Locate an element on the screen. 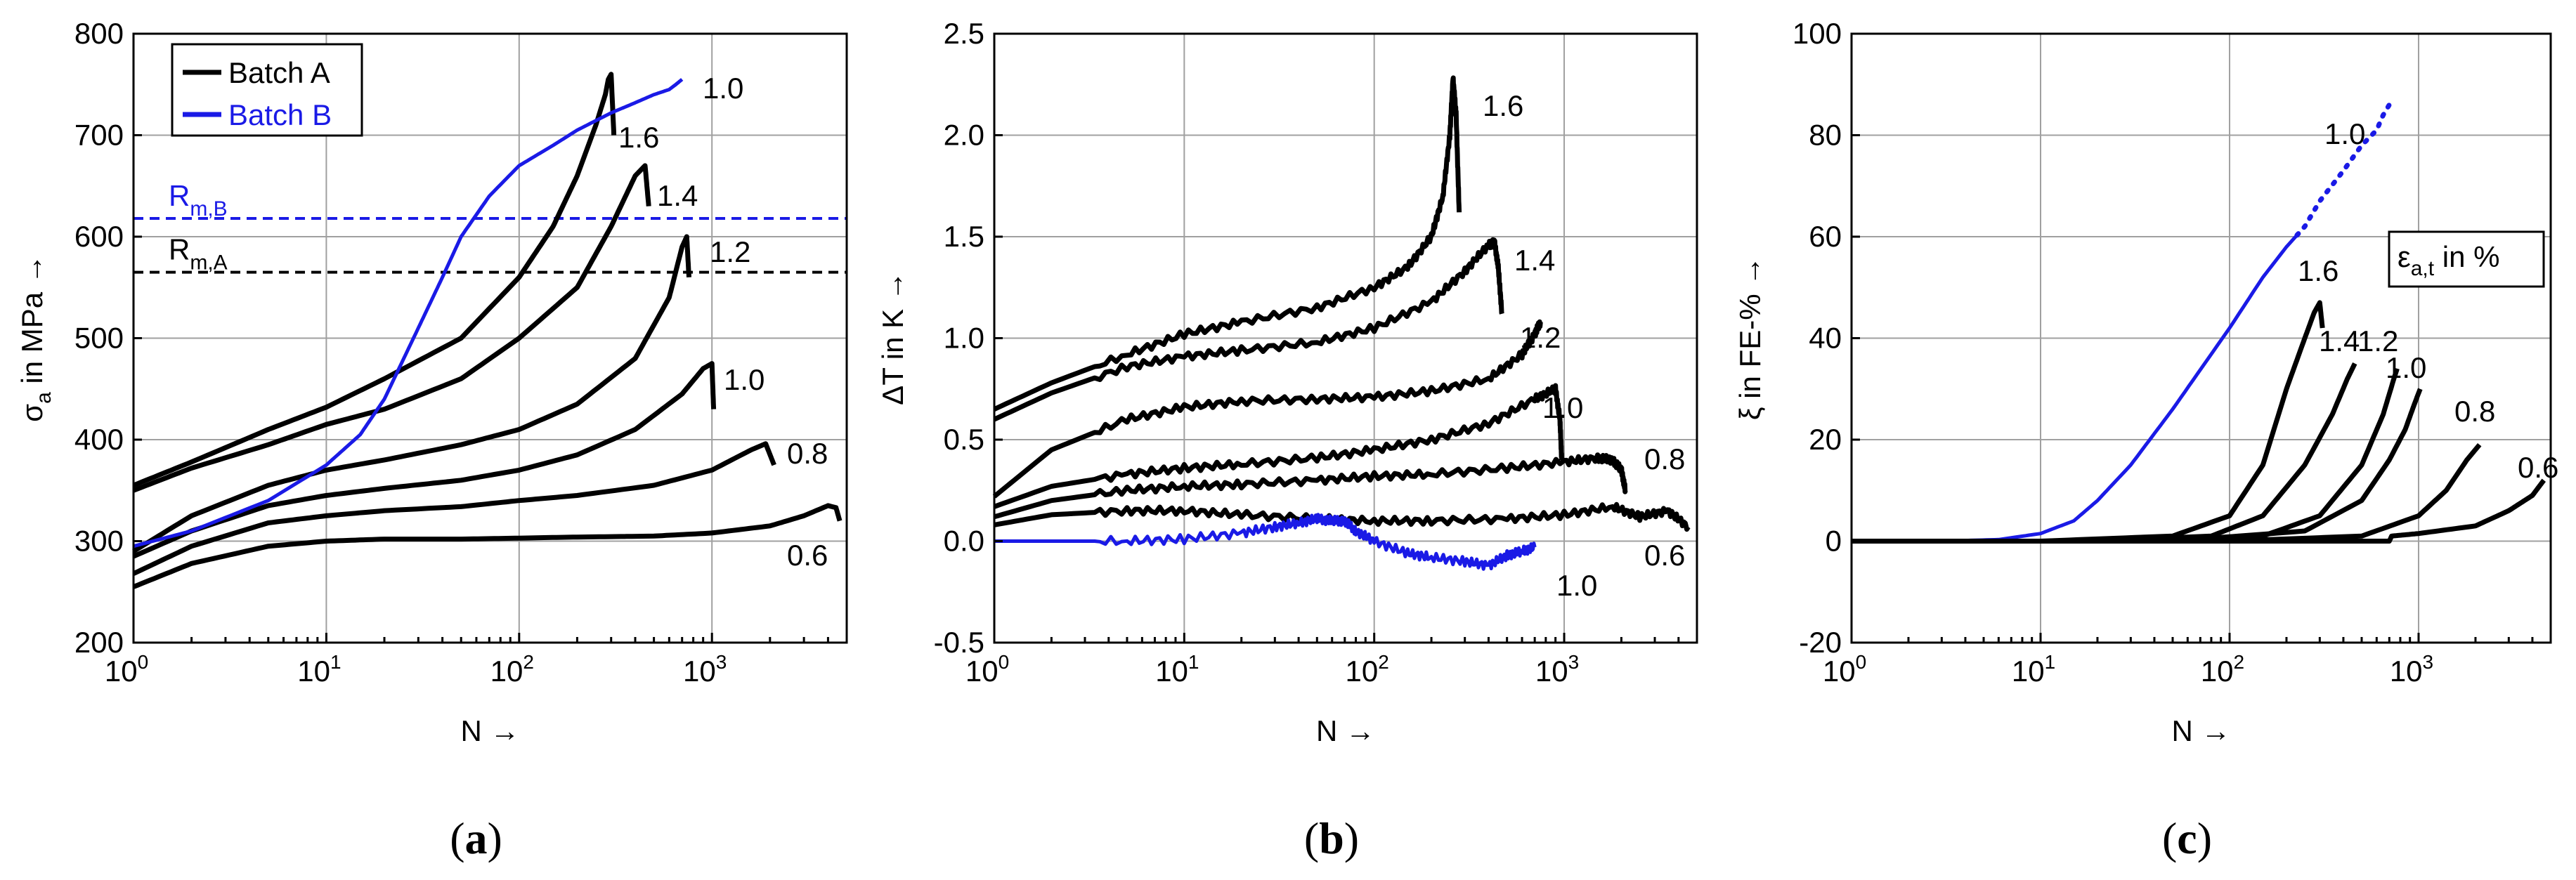  panel-label-letter: c is located at coordinates (2187, 838).